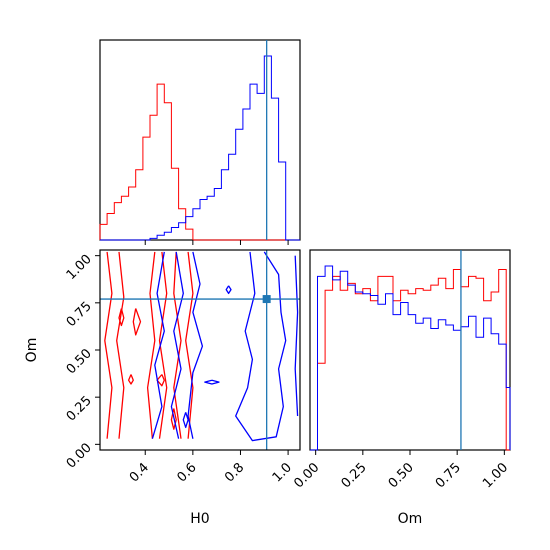  What do you see at coordinates (266, 299) in the screenshot?
I see `joint-truth-marker` at bounding box center [266, 299].